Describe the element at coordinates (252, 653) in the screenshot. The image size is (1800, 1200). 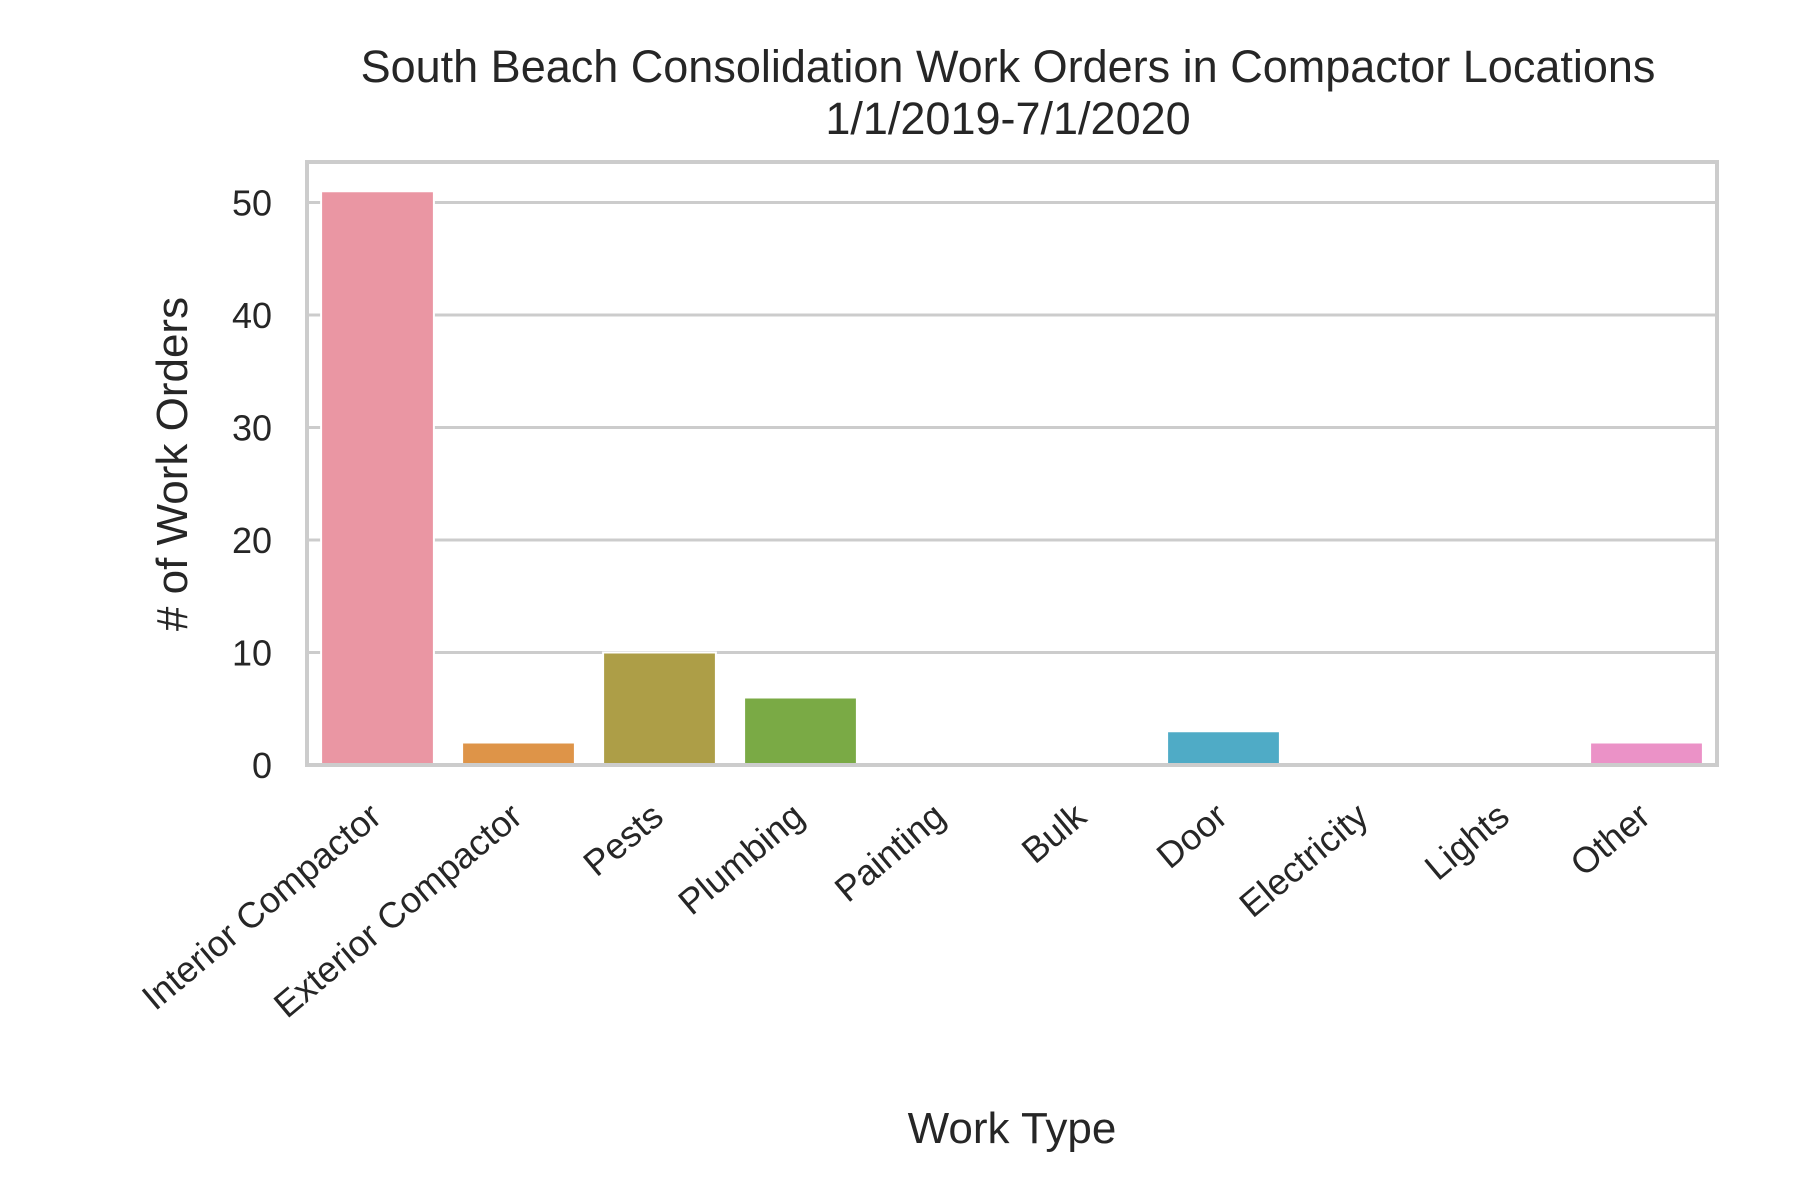
I see `y-tick-label: 10` at that location.